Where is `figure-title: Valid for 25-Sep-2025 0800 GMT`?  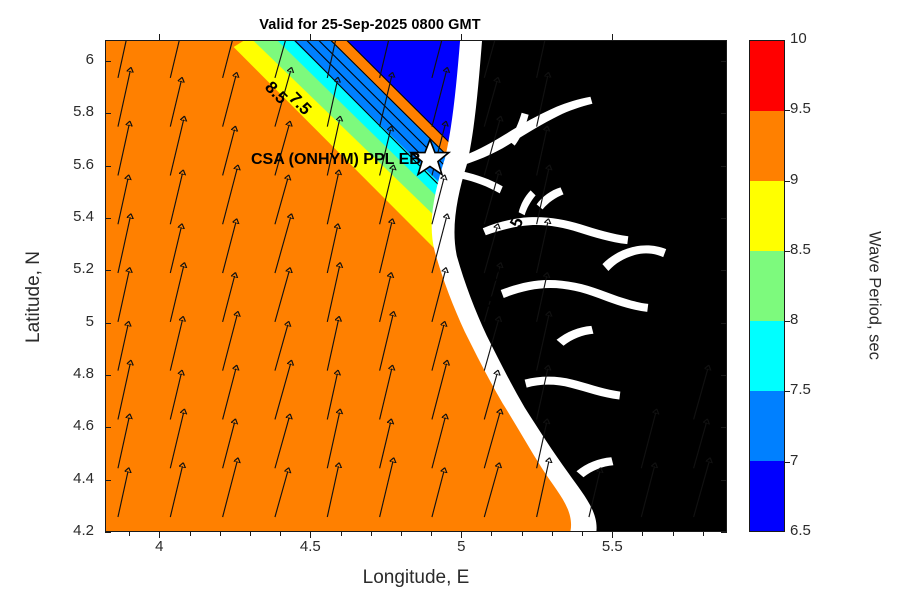 figure-title: Valid for 25-Sep-2025 0800 GMT is located at coordinates (370, 25).